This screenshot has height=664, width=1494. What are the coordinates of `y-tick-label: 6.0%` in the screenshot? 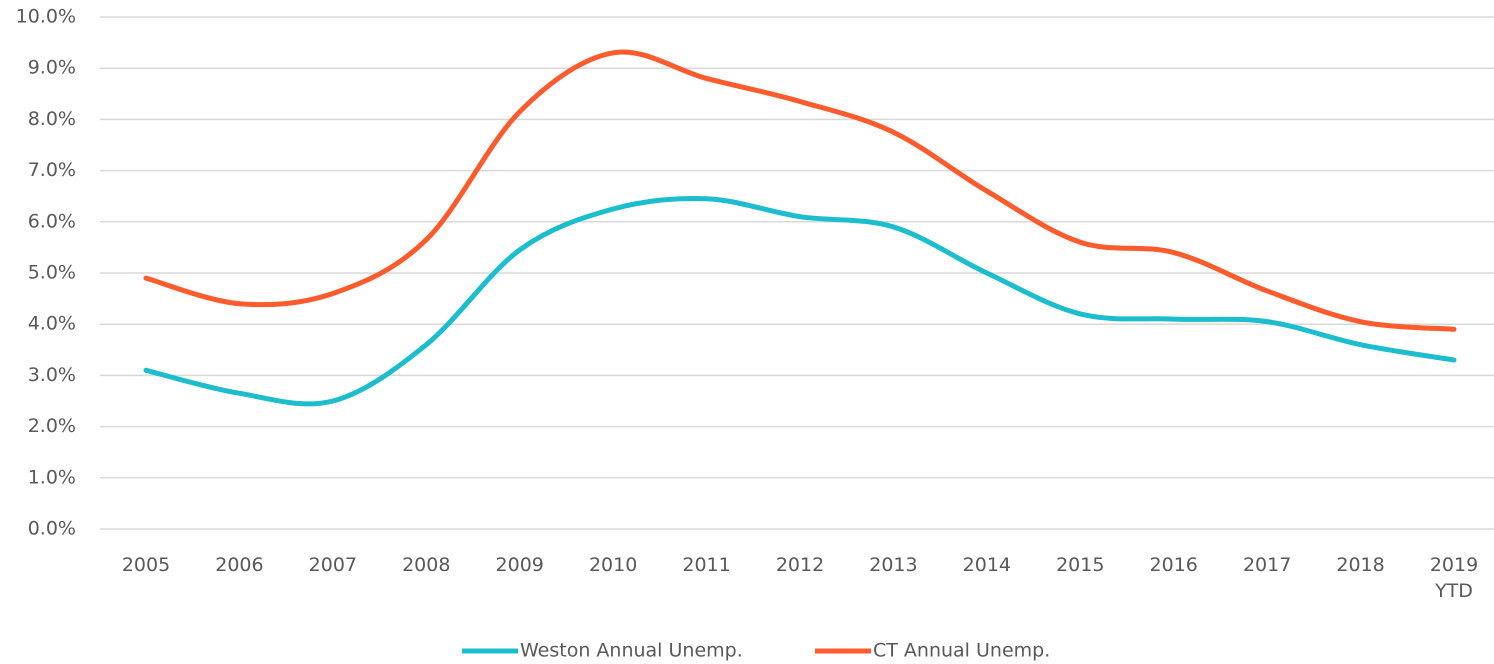 It's located at (52, 221).